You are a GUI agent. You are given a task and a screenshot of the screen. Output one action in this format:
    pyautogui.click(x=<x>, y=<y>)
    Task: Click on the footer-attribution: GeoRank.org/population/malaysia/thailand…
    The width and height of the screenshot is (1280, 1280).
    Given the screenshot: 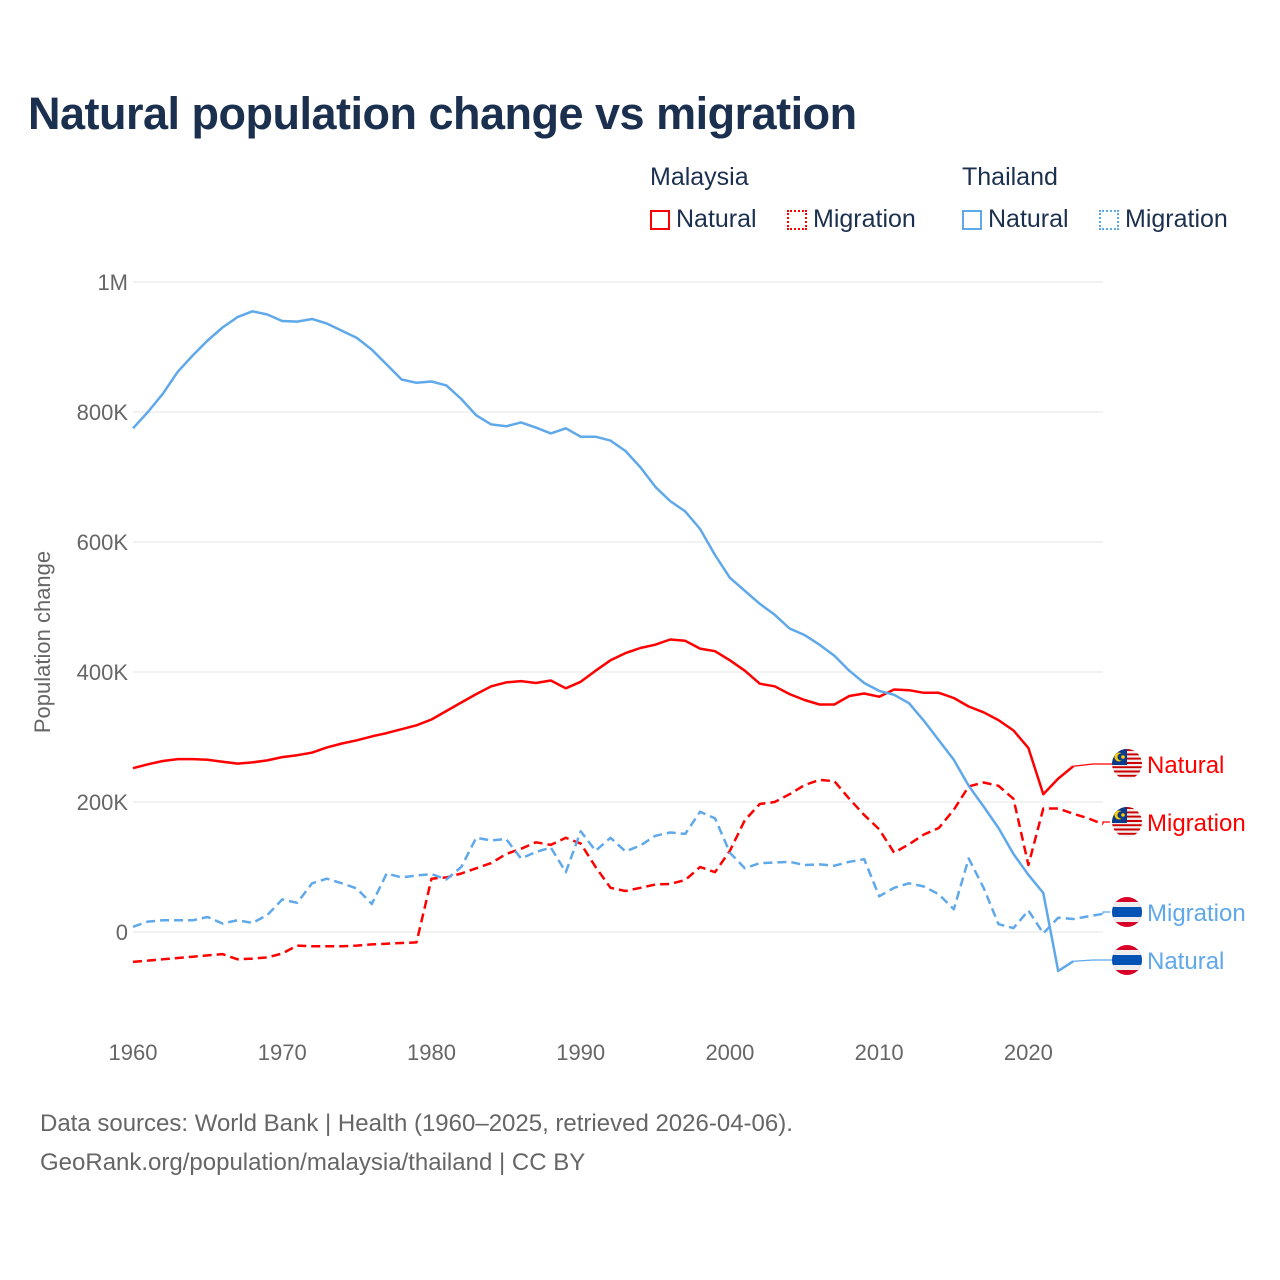 What is the action you would take?
    pyautogui.click(x=313, y=1162)
    